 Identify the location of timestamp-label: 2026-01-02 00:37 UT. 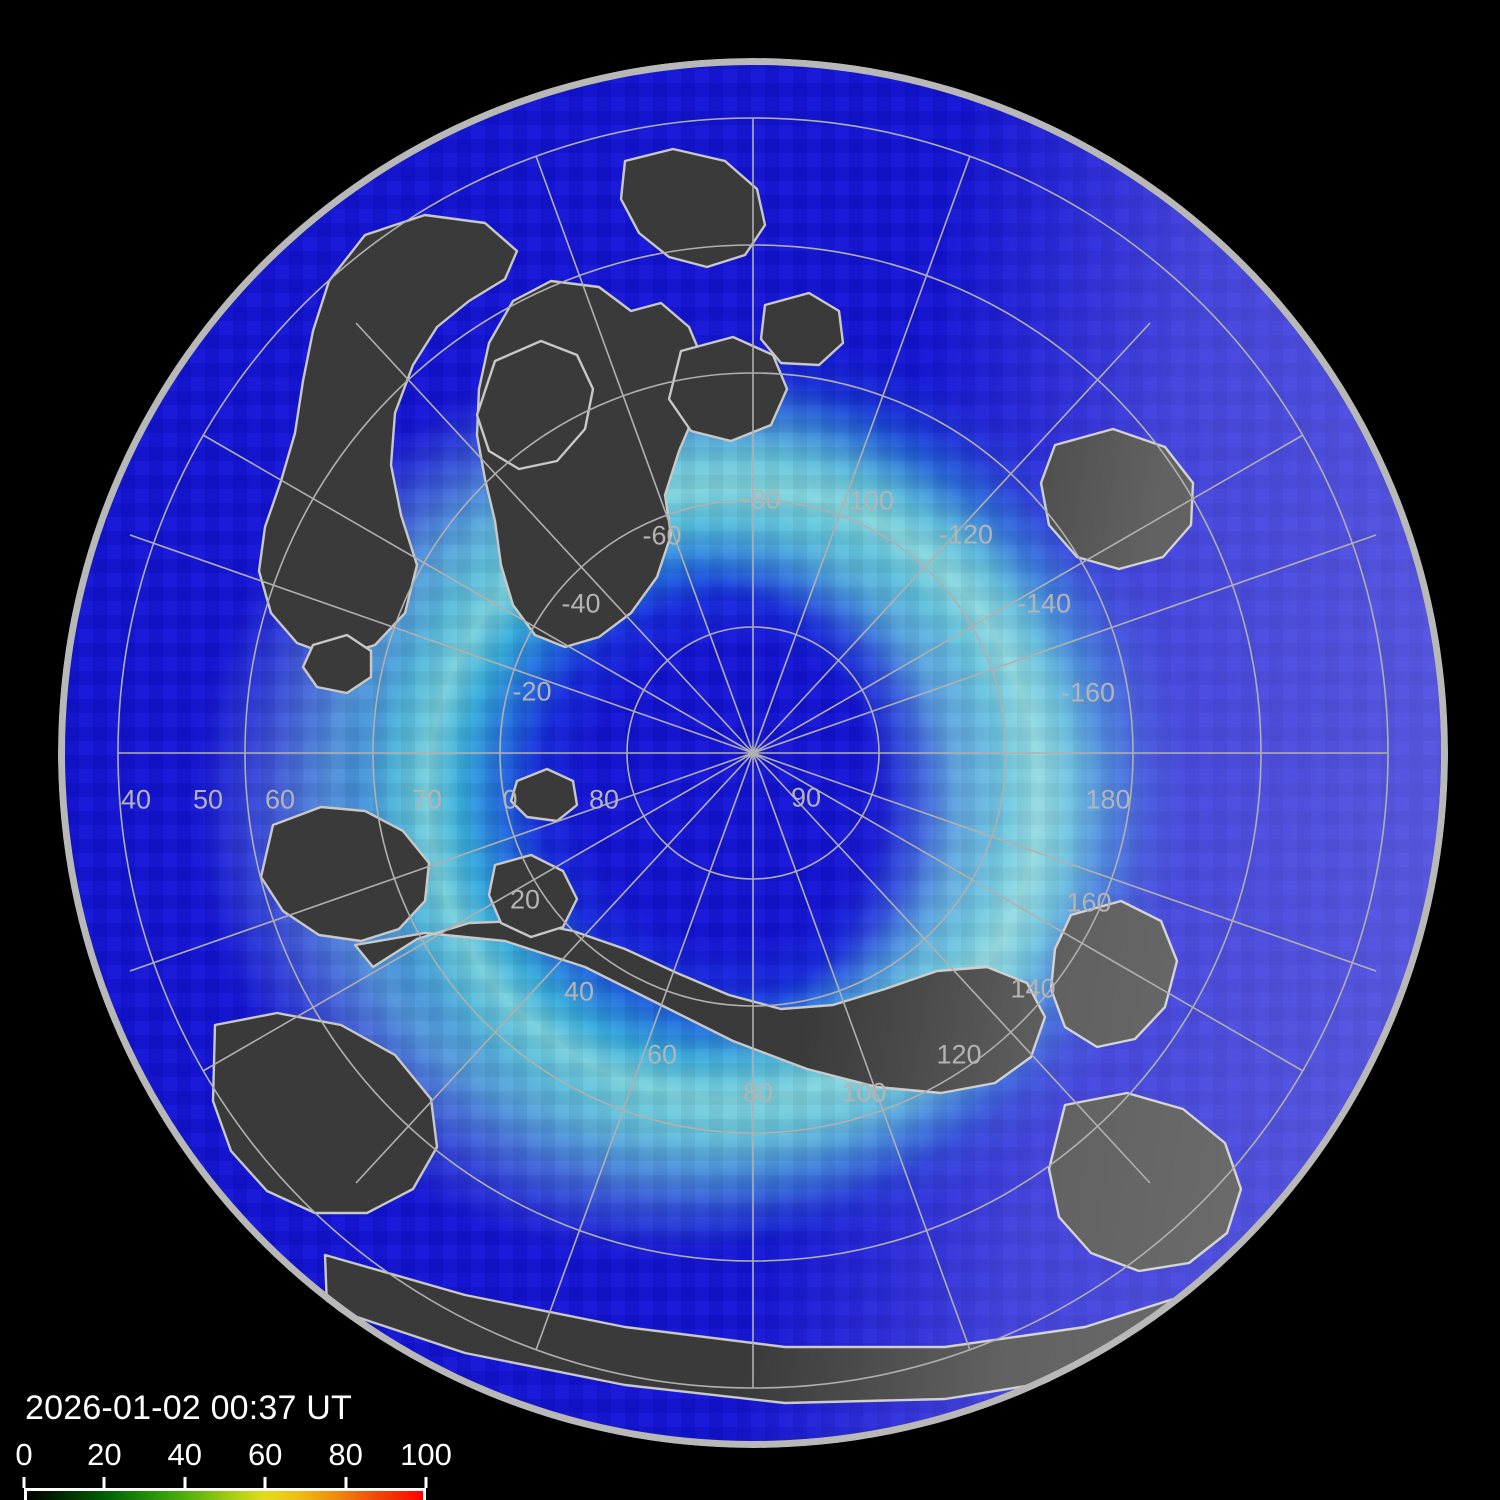
(189, 1408).